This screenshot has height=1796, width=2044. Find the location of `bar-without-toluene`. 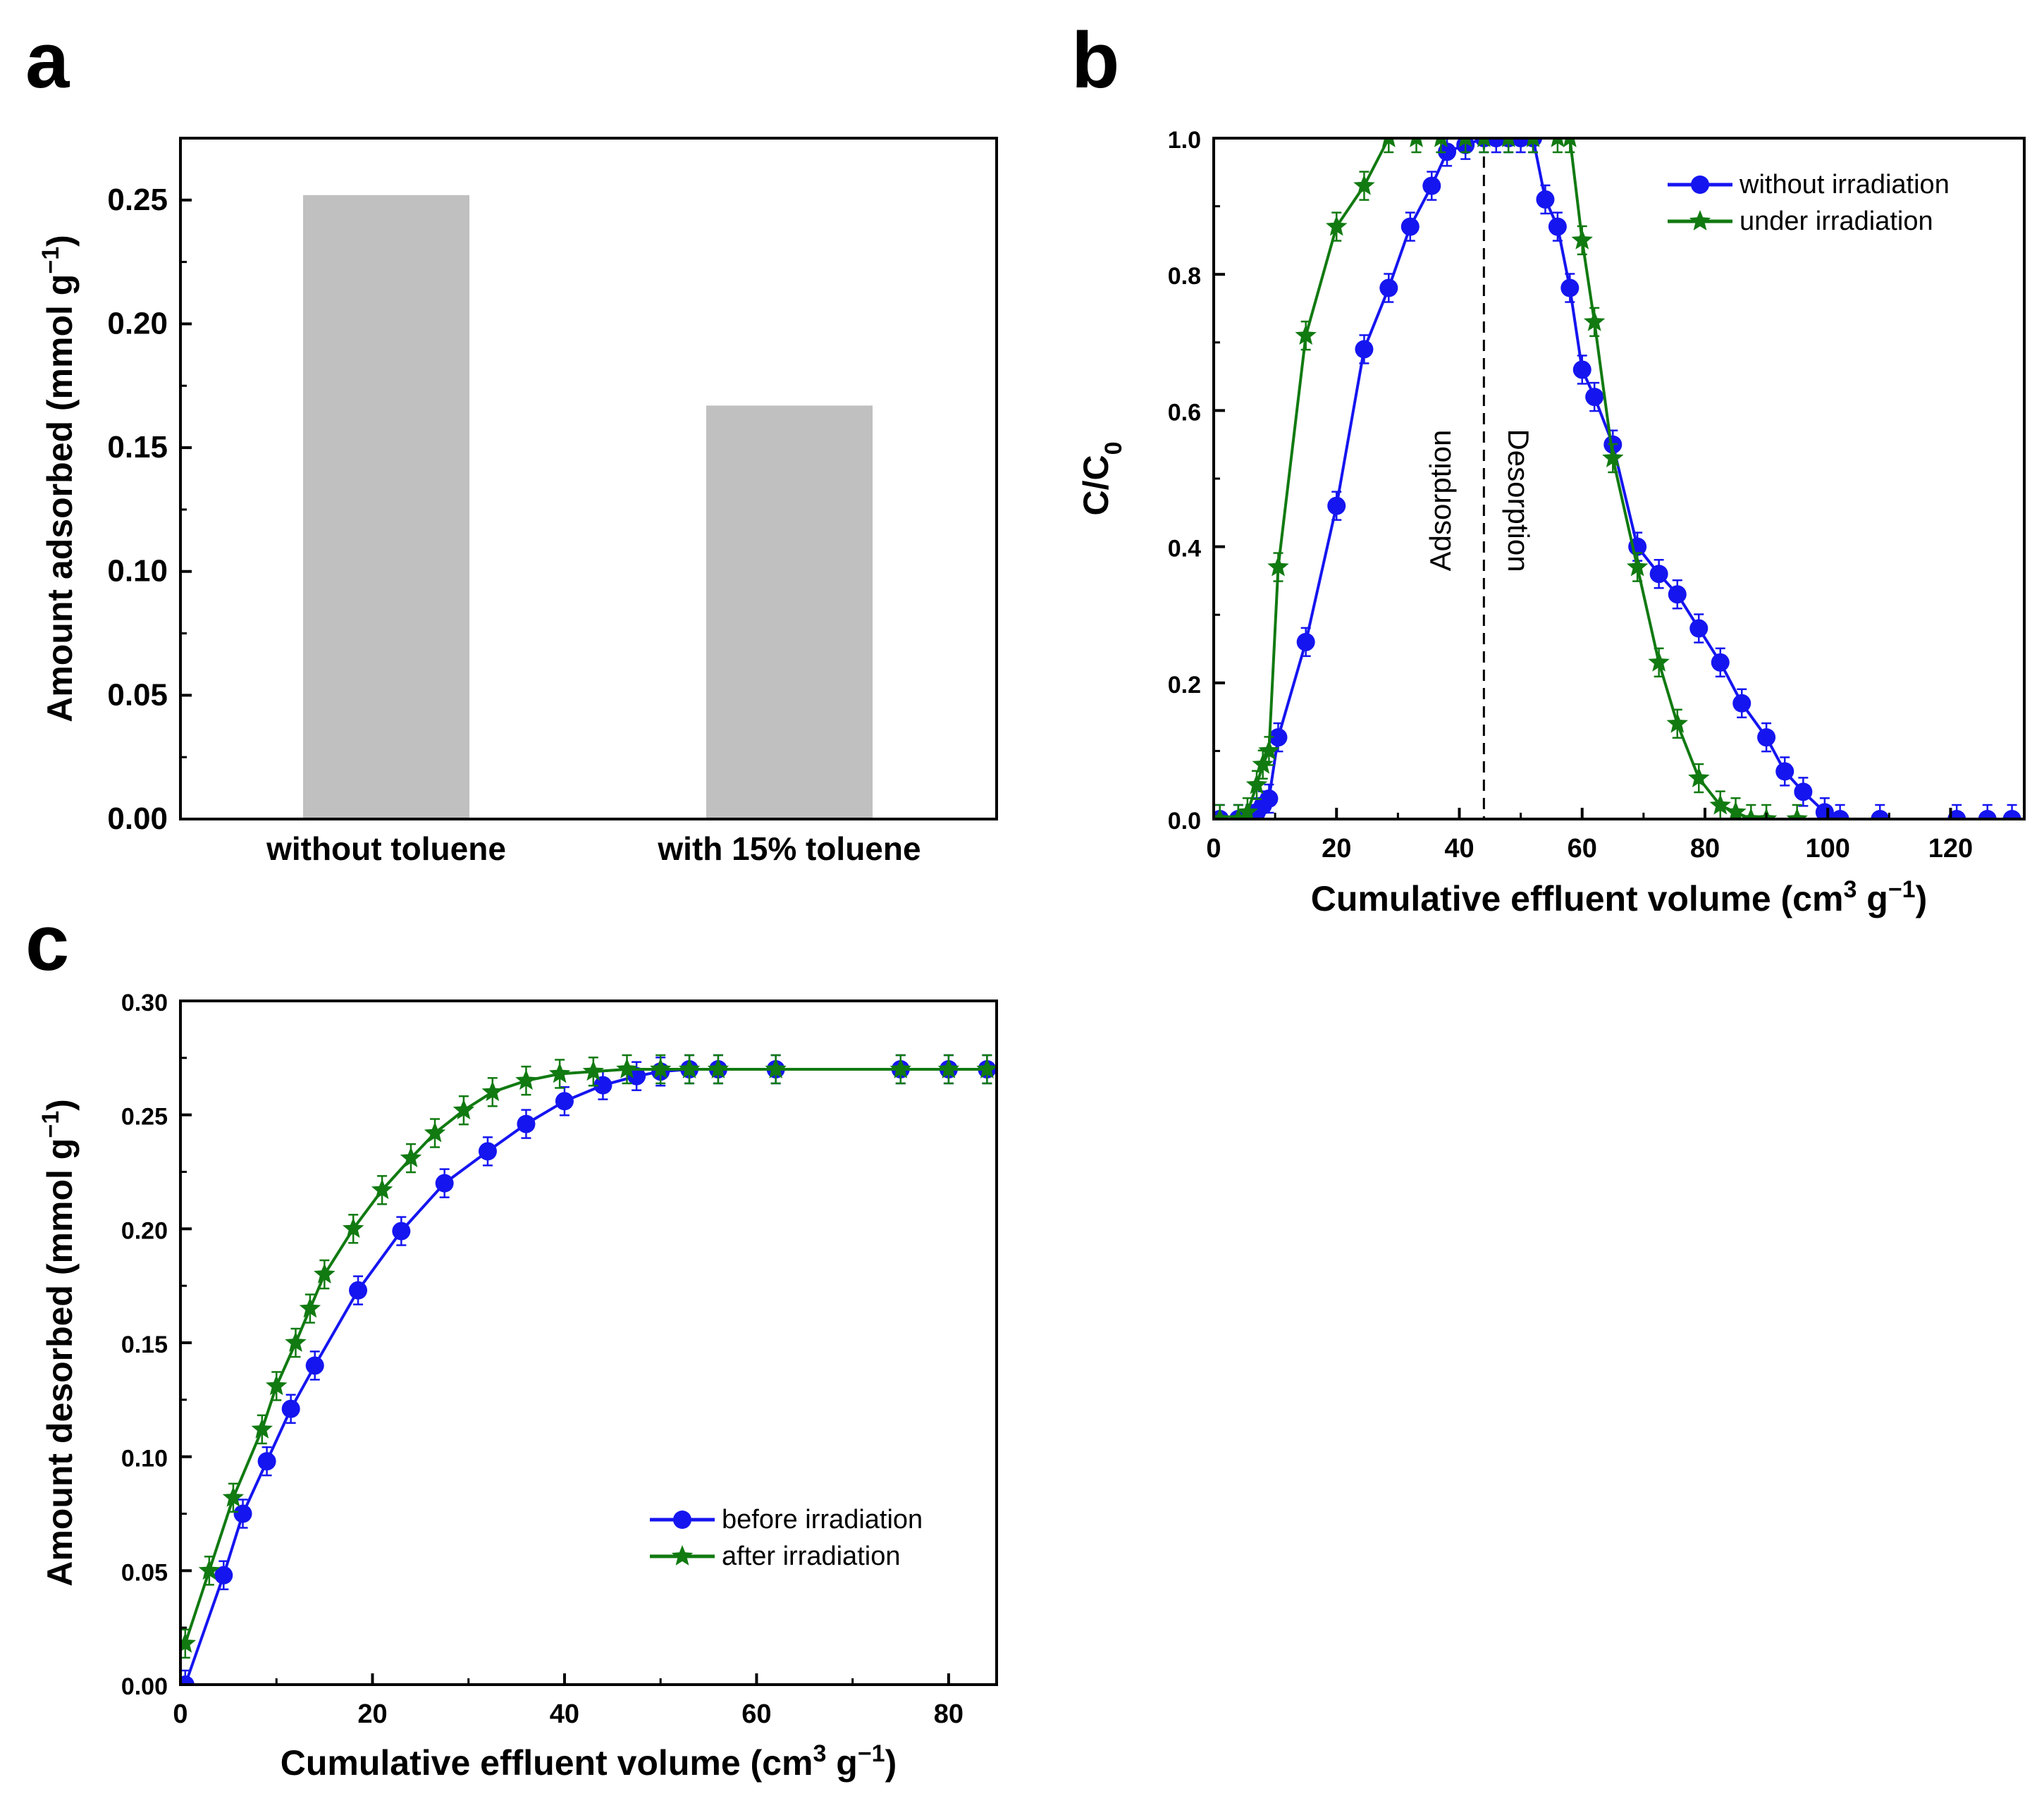

bar-without-toluene is located at coordinates (386, 507).